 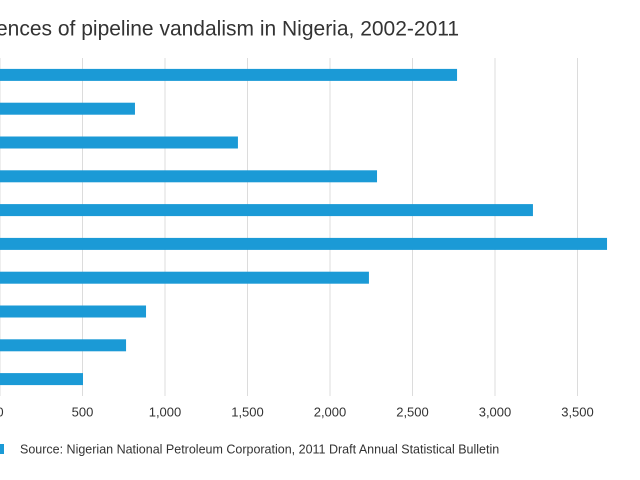 I want to click on x-tick-label: 2,000, so click(x=330, y=411).